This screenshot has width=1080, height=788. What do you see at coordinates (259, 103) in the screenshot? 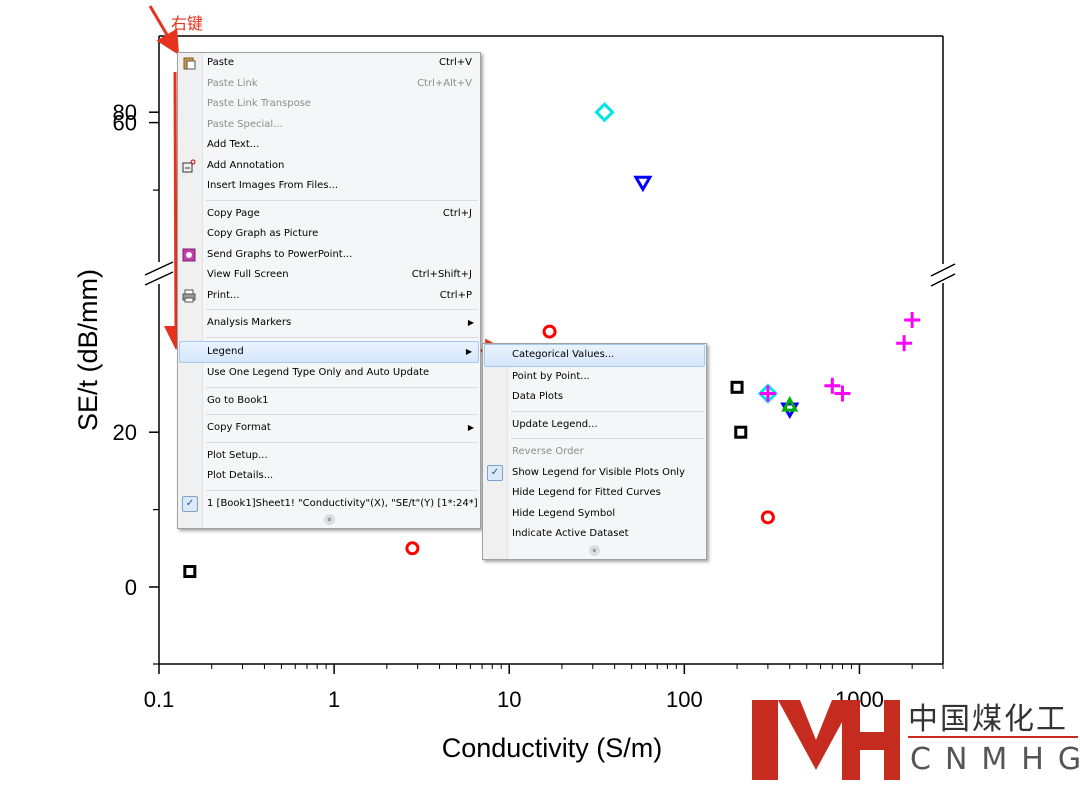
I see `menu-item-label: Paste Link Transpose` at bounding box center [259, 103].